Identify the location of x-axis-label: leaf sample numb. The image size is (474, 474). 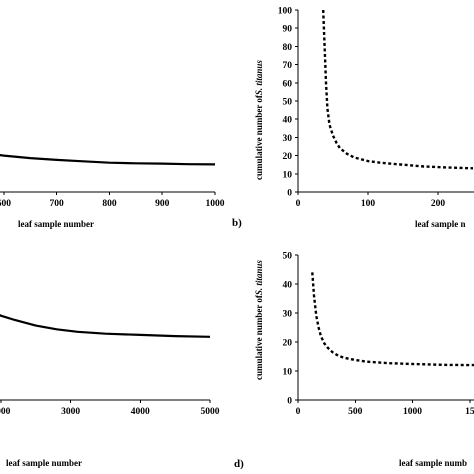
(433, 463).